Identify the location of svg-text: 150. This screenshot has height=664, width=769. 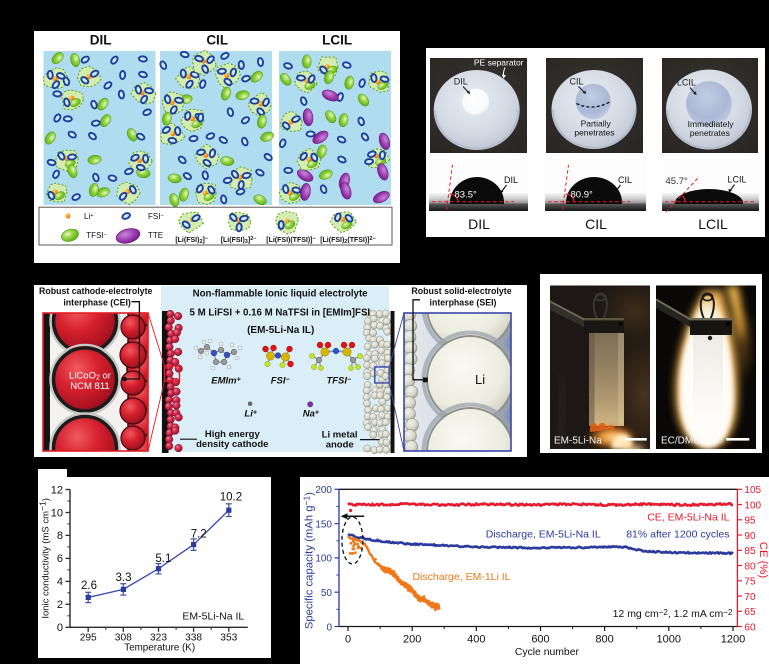
(323, 524).